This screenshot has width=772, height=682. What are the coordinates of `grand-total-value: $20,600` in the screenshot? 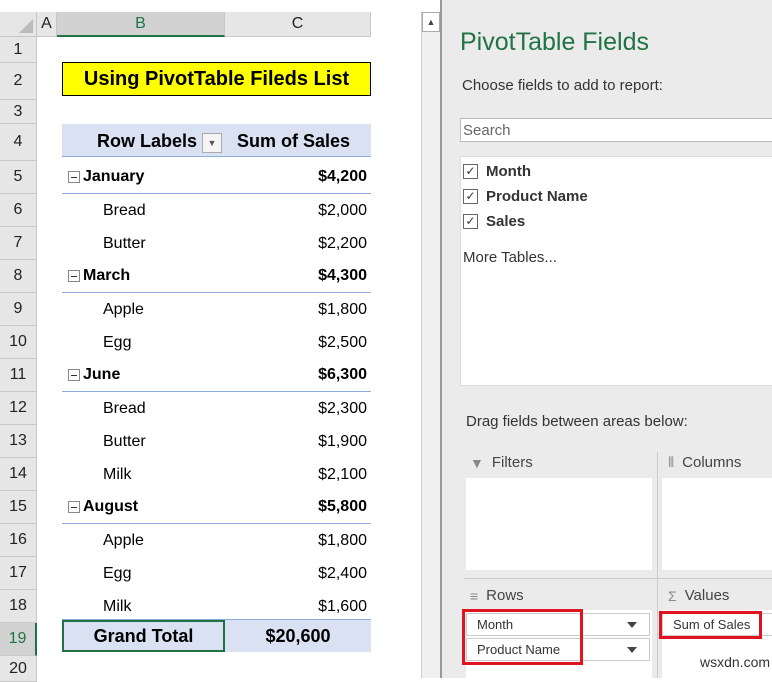 It's located at (298, 635).